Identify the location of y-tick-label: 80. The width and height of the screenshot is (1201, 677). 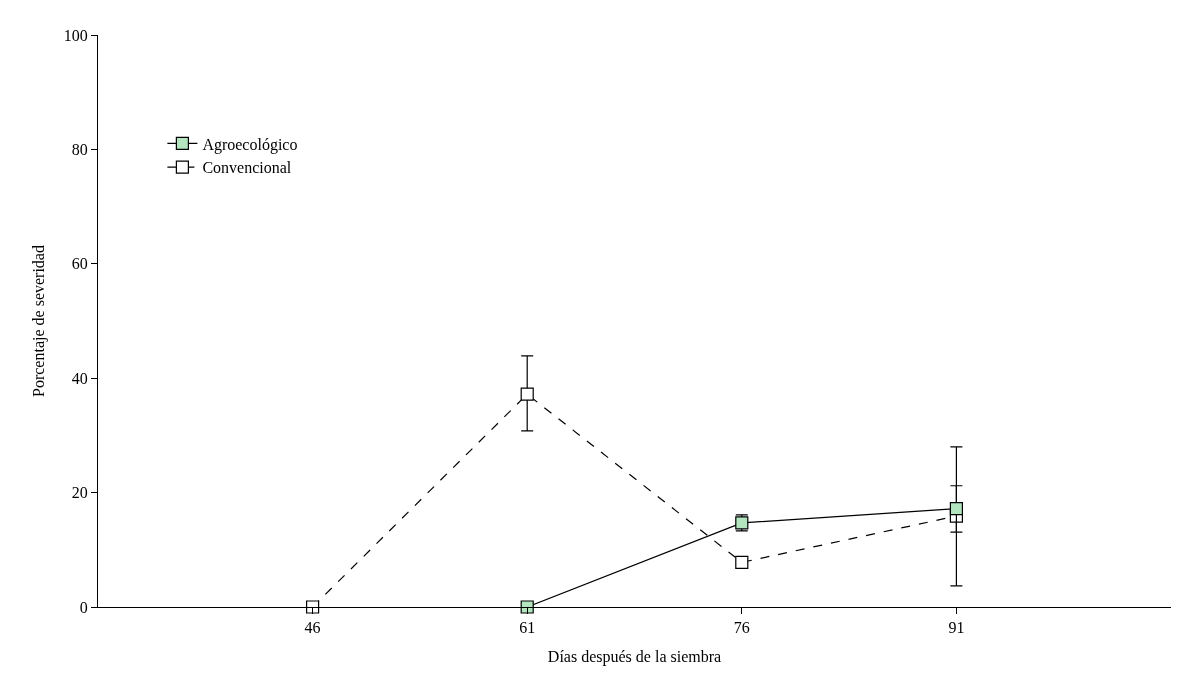
(79, 149).